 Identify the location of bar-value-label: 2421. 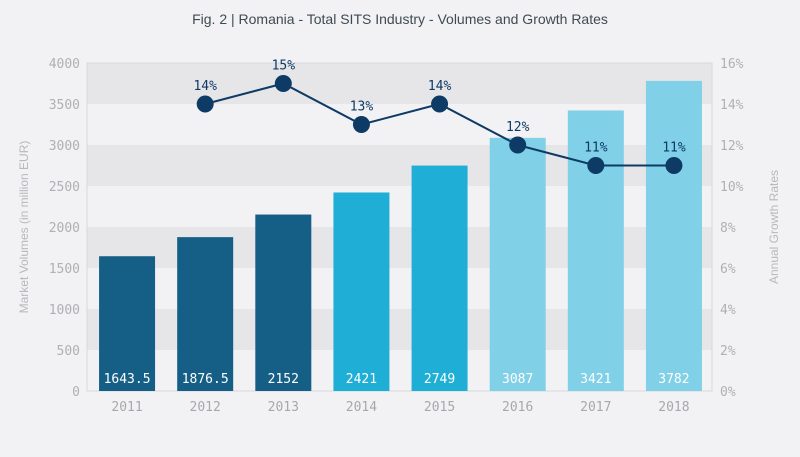
(361, 379).